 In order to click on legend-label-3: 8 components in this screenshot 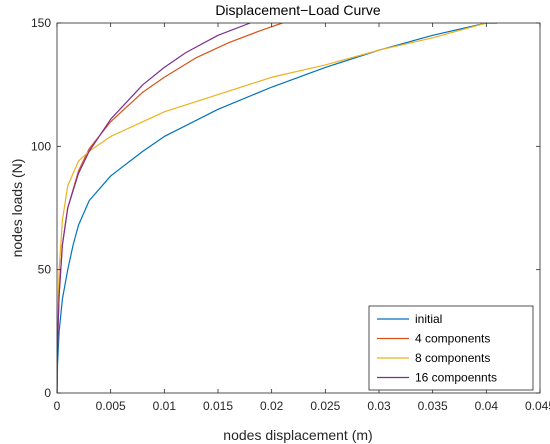, I will do `click(452, 358)`.